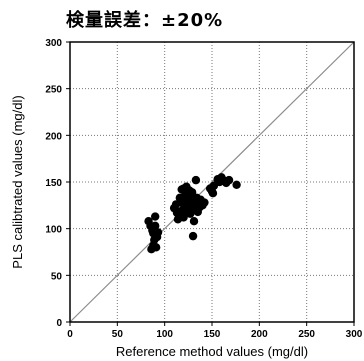 The width and height of the screenshot is (364, 361). What do you see at coordinates (212, 334) in the screenshot?
I see `x-tick-label: 150` at bounding box center [212, 334].